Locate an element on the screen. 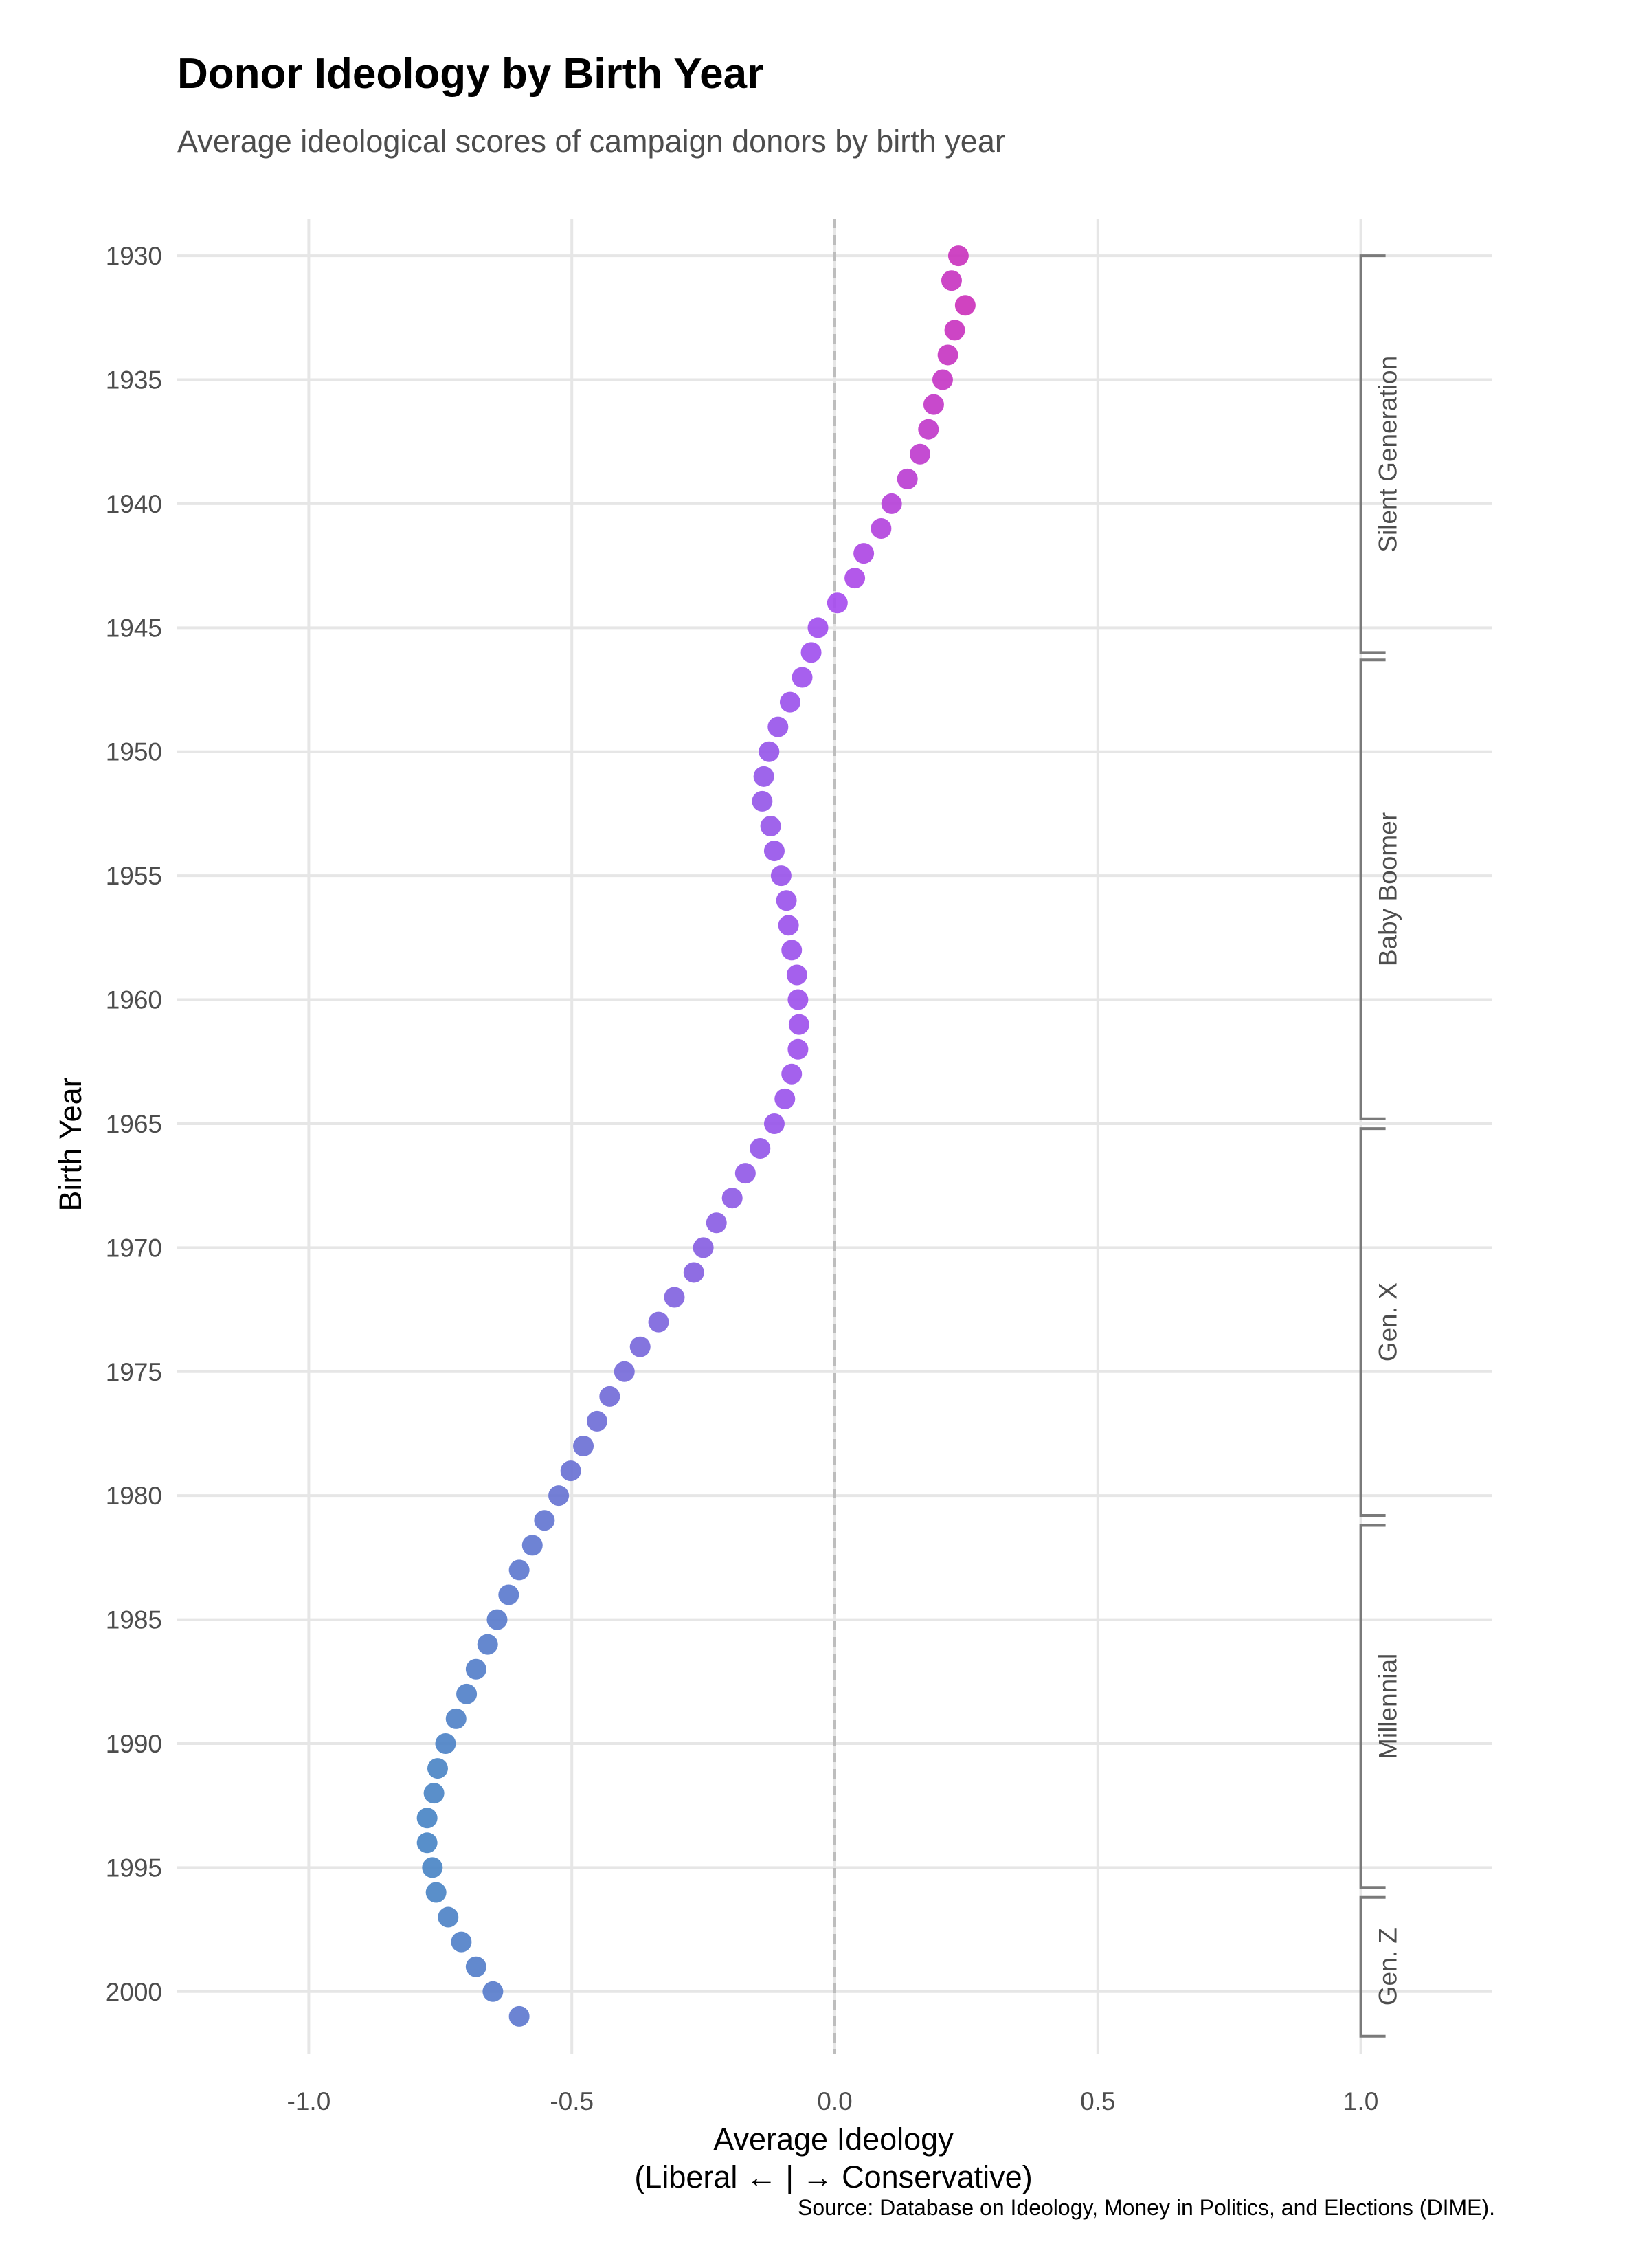 This screenshot has width=1649, height=2268. y-tick-label: 2000 is located at coordinates (134, 1992).